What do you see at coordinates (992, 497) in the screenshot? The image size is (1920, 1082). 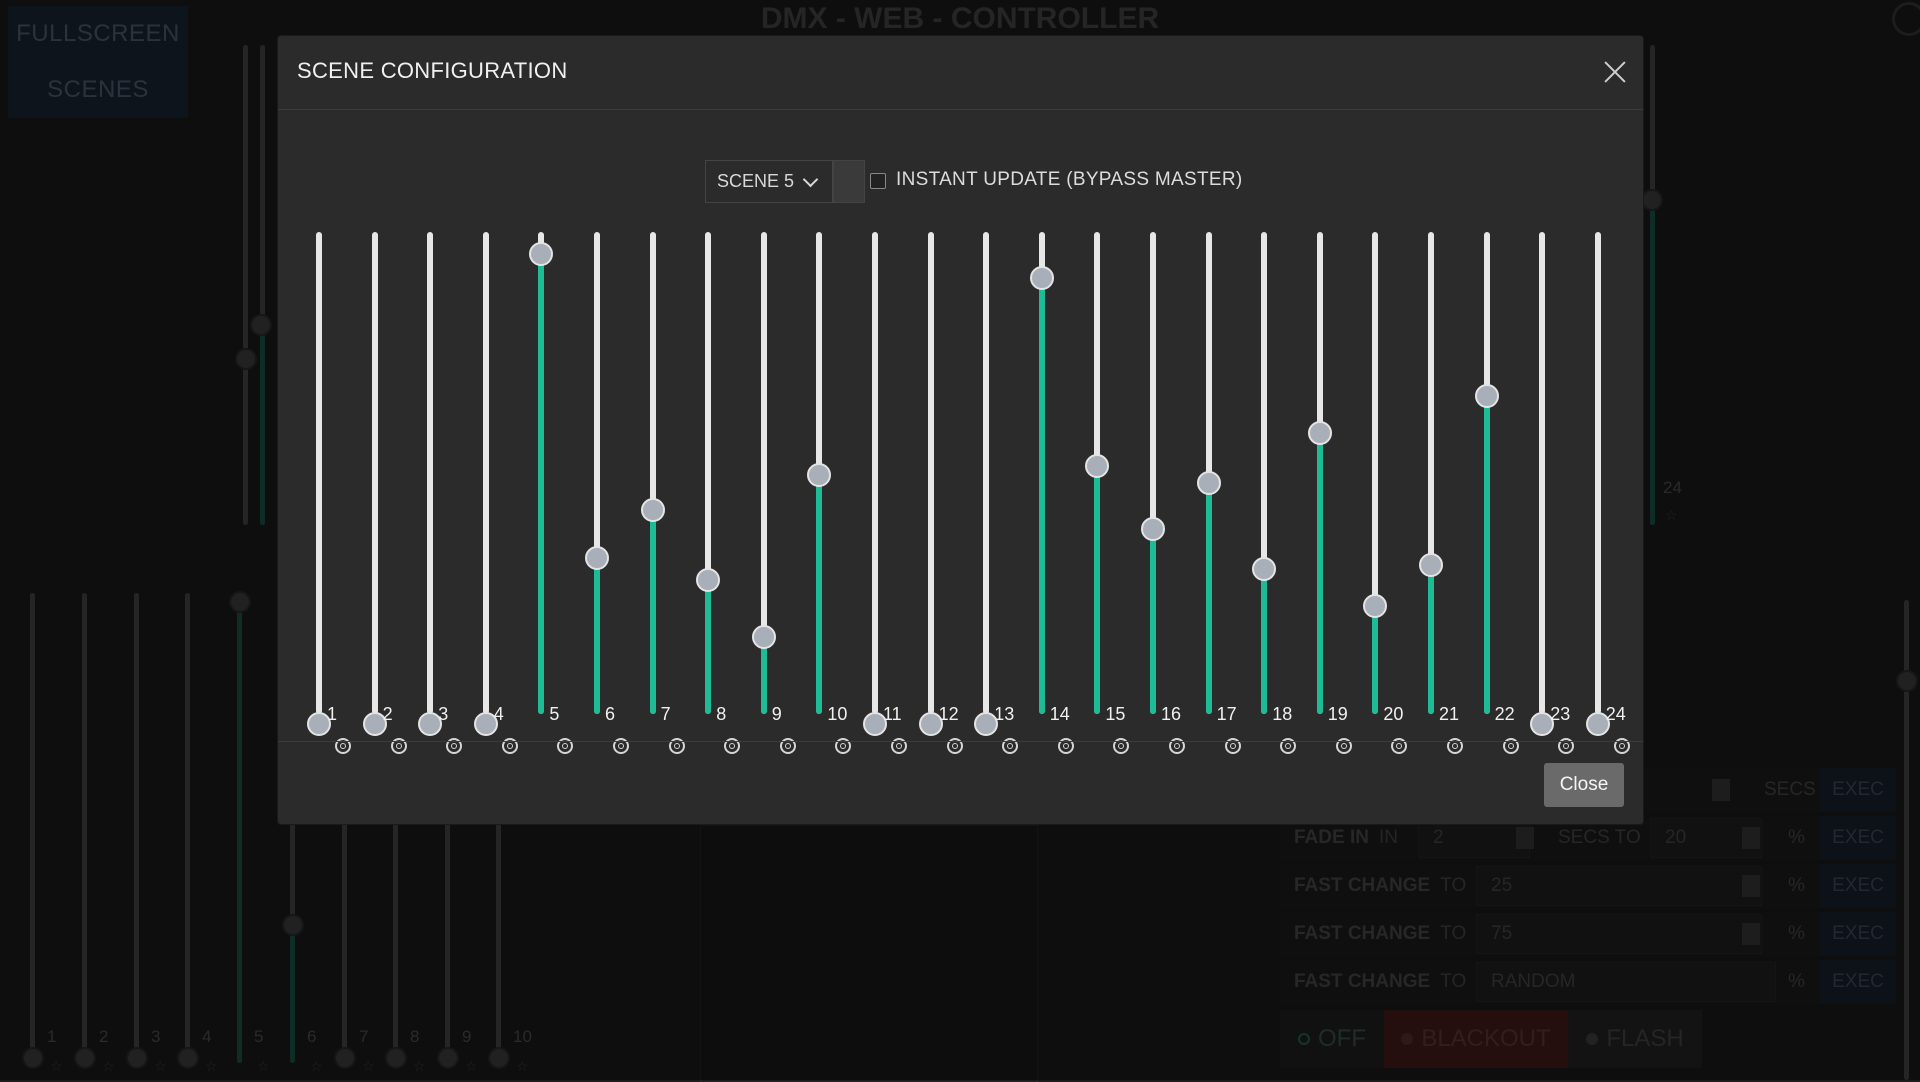 I see `channel-slider-13: 13` at bounding box center [992, 497].